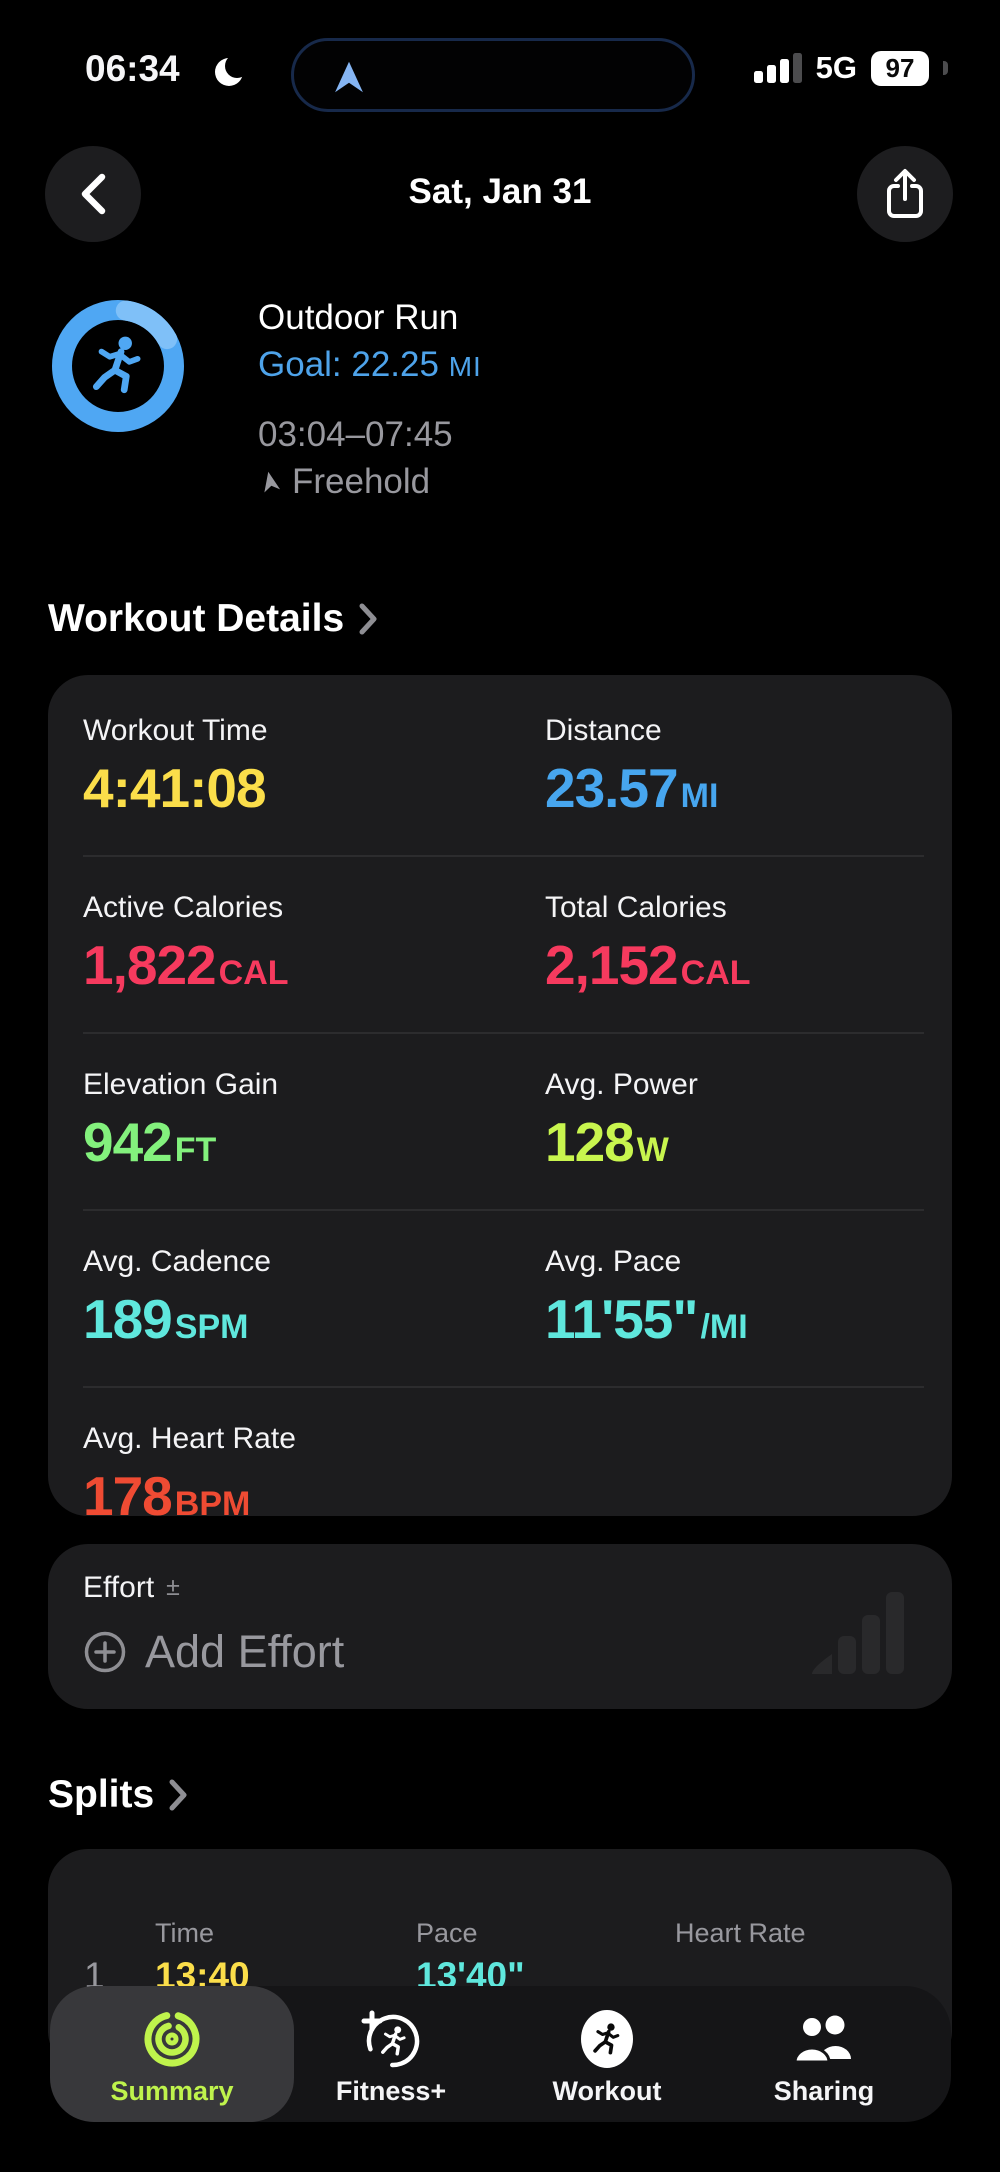 This screenshot has width=1000, height=2172. Describe the element at coordinates (612, 965) in the screenshot. I see `metric-number: 2,152` at that location.